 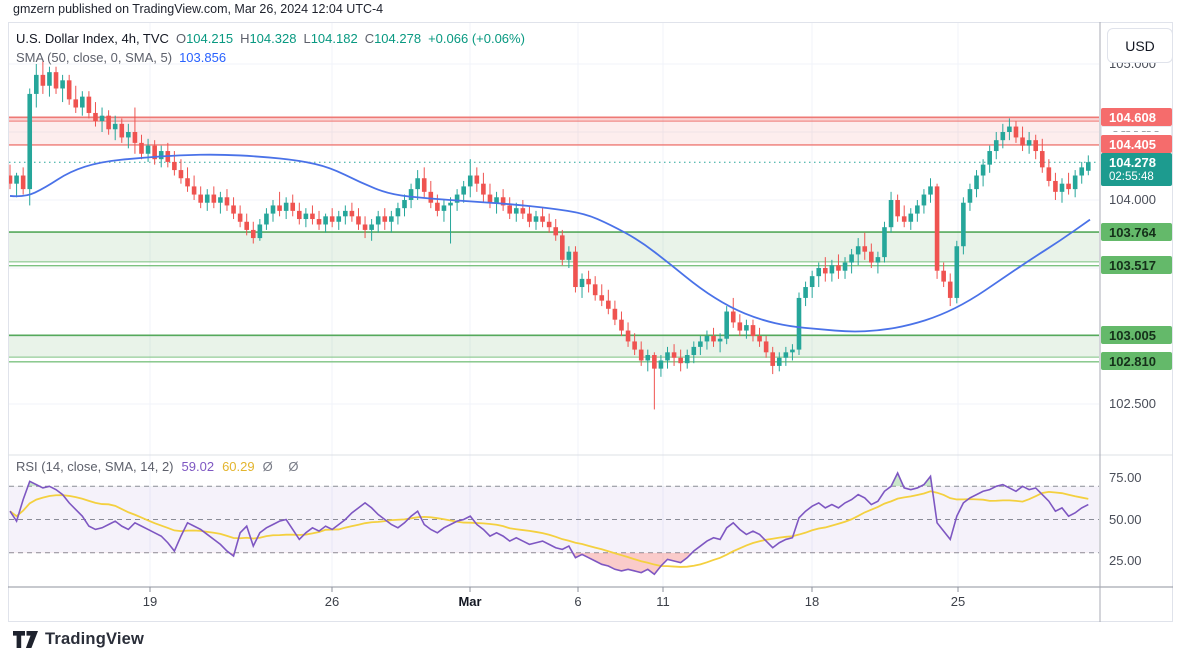 What do you see at coordinates (1136, 170) in the screenshot?
I see `current-price-label: 104.278 02:55:48` at bounding box center [1136, 170].